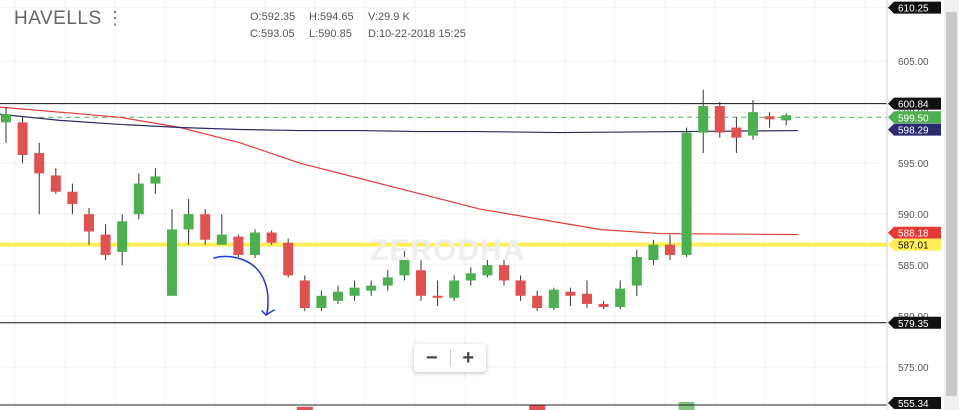 This screenshot has height=410, width=959. I want to click on more-options-icon: ⋮, so click(115, 18).